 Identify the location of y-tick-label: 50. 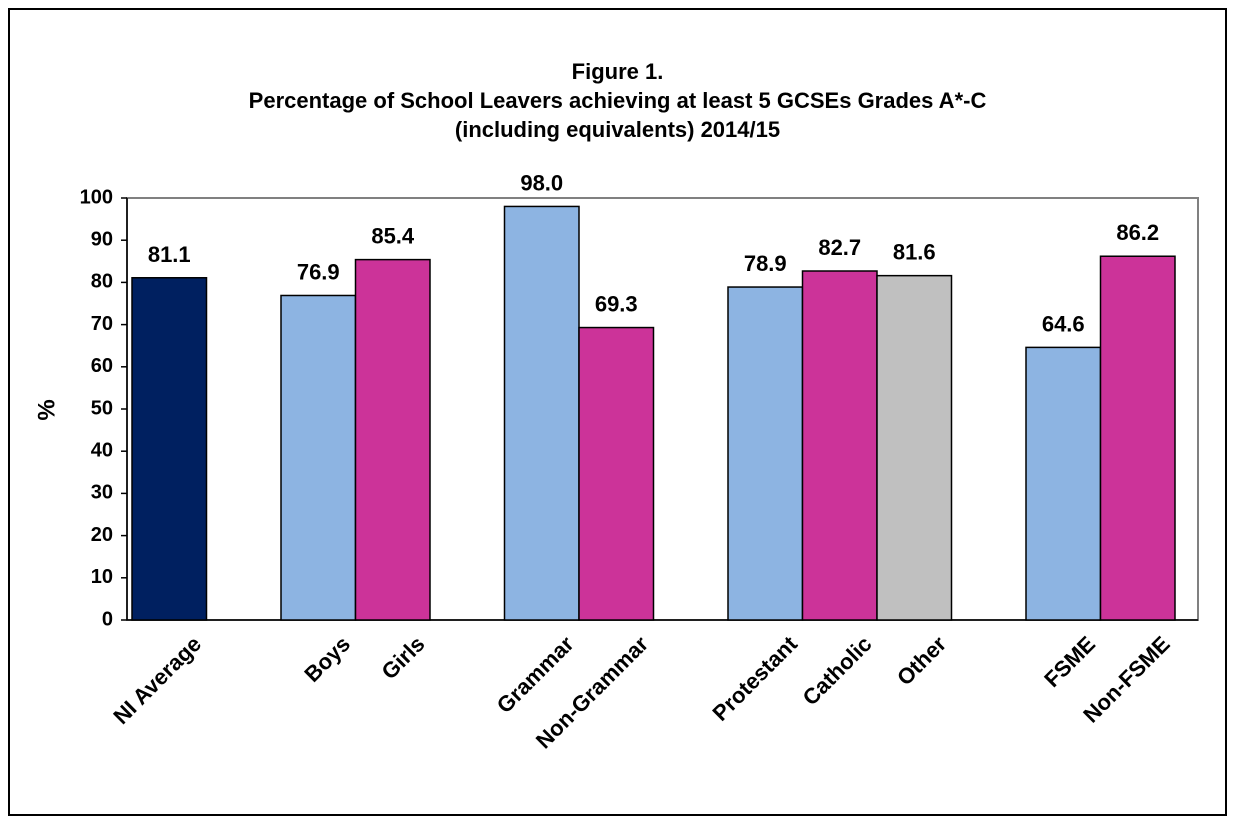
(102, 408).